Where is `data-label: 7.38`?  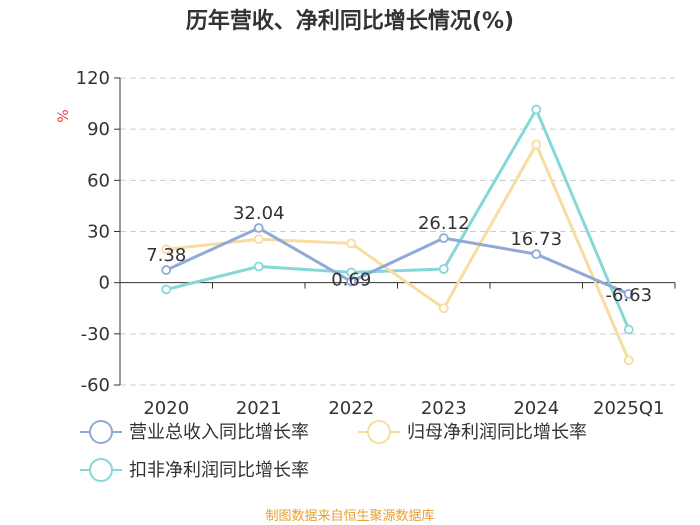
data-label: 7.38 is located at coordinates (166, 255).